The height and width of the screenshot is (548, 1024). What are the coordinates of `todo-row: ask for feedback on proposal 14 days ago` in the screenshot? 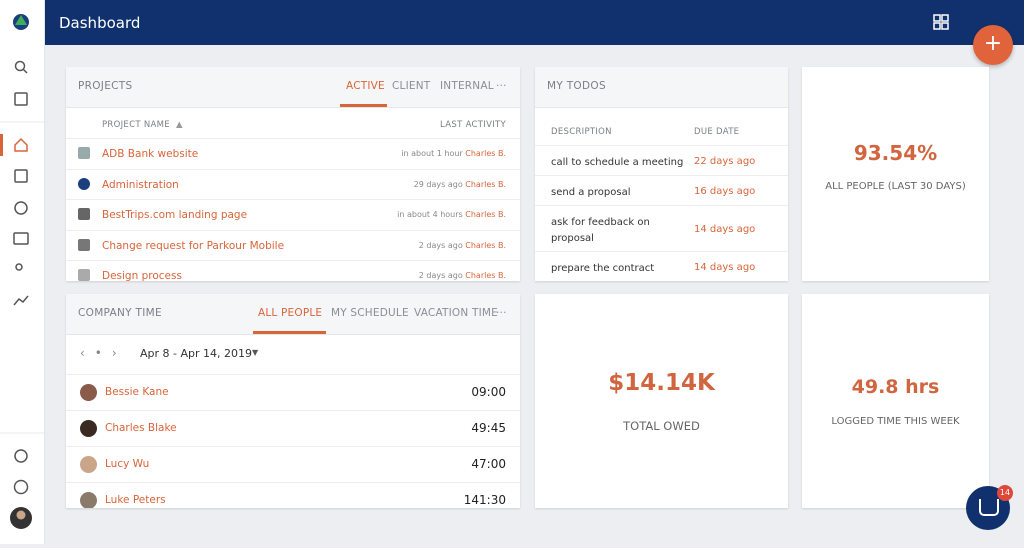 It's located at (661, 228).